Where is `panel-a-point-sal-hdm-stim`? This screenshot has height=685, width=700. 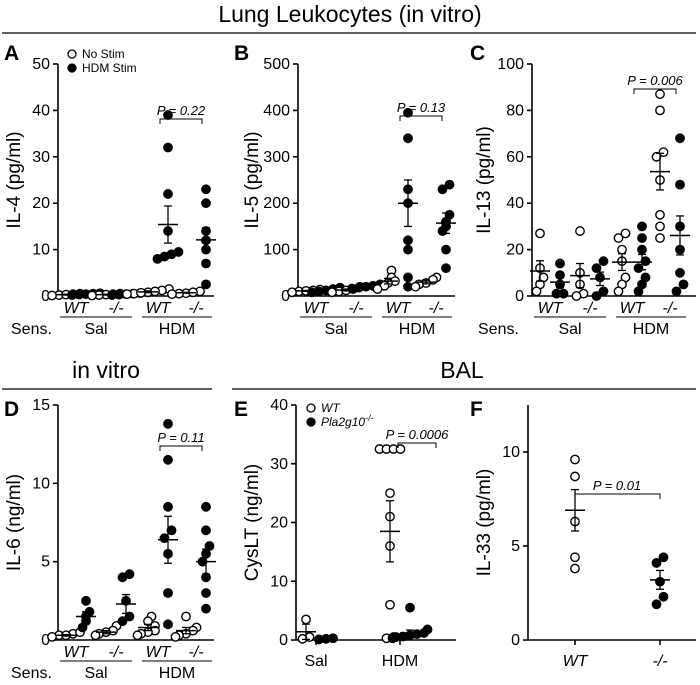 panel-a-point-sal-hdm-stim is located at coordinates (112, 295).